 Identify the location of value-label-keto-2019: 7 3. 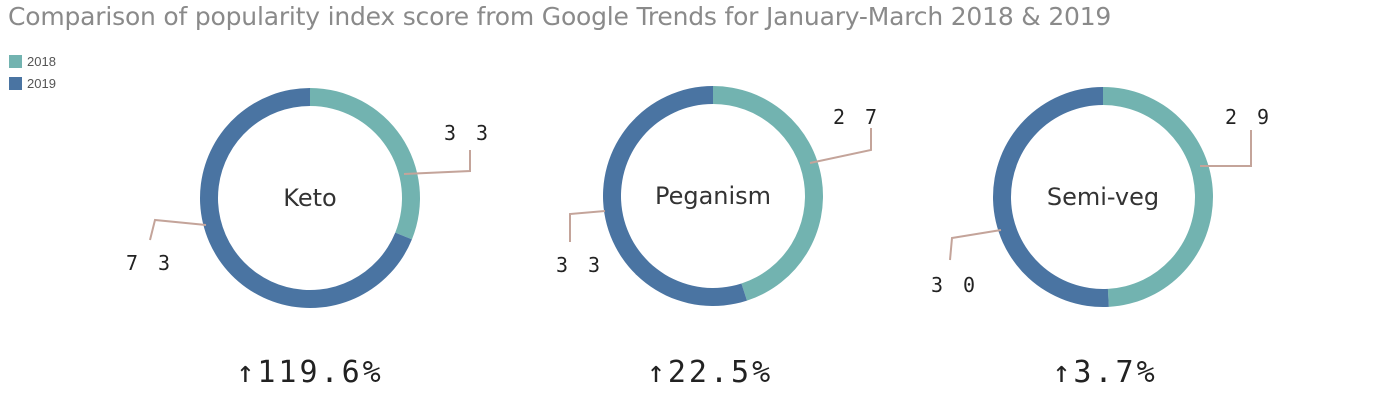
(150, 263).